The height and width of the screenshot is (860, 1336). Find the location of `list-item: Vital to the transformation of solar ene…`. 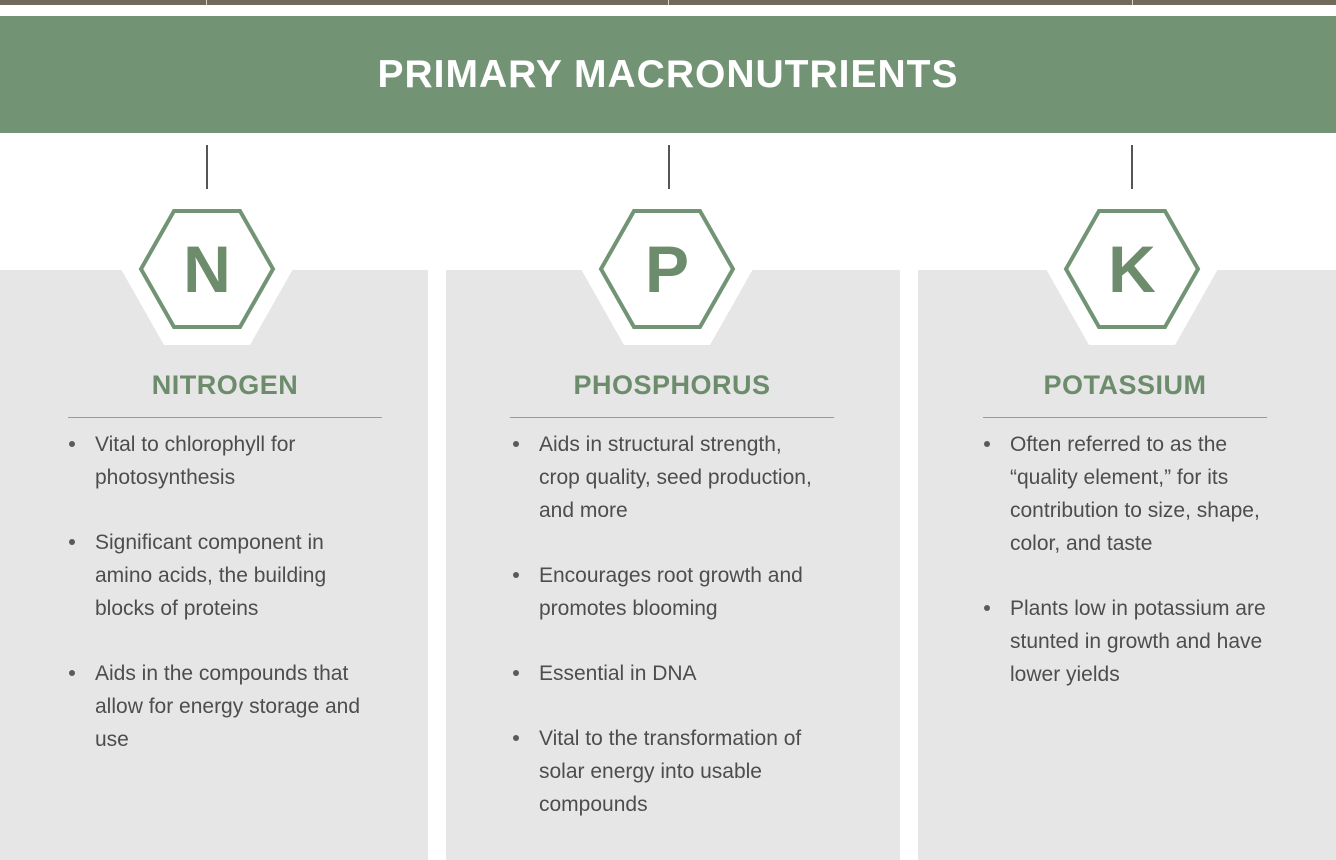

list-item: Vital to the transformation of solar ene… is located at coordinates (667, 771).